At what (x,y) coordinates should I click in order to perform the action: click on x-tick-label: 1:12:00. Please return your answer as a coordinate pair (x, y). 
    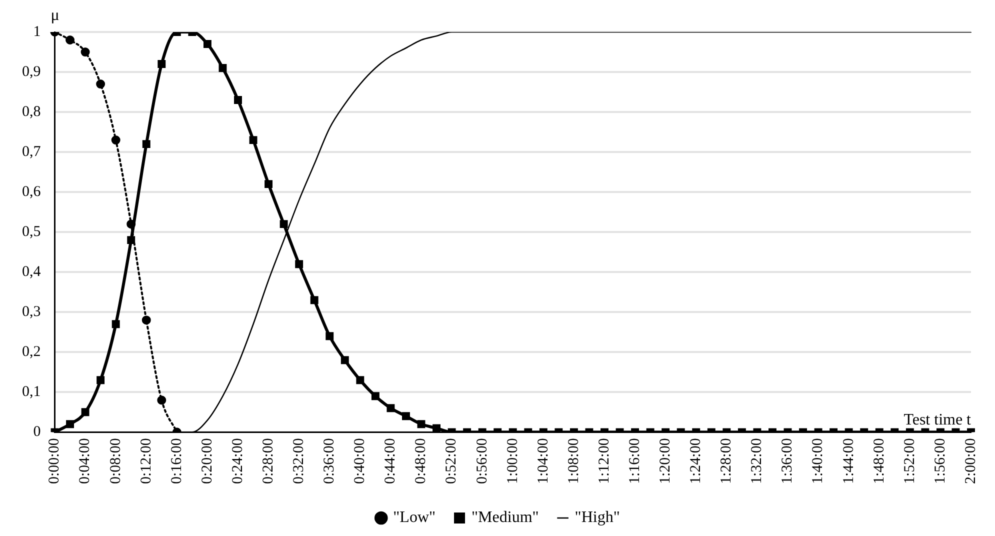
    Looking at the image, I should click on (604, 461).